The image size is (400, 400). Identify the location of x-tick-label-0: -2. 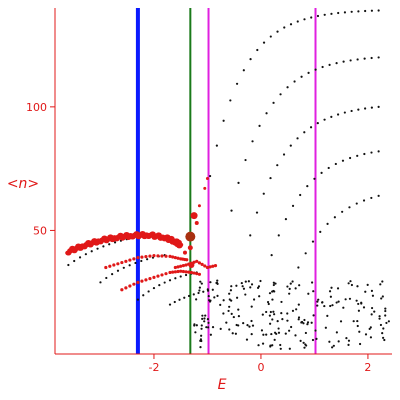
(153, 367).